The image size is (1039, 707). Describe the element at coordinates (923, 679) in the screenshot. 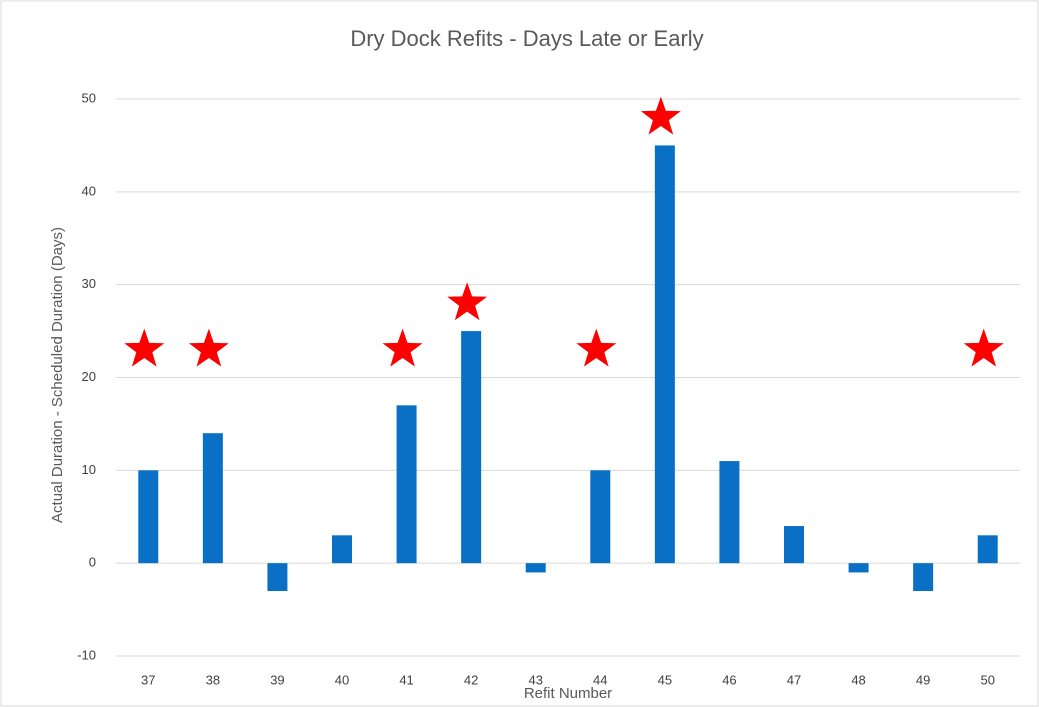

I see `x-tick-label: 49` at that location.